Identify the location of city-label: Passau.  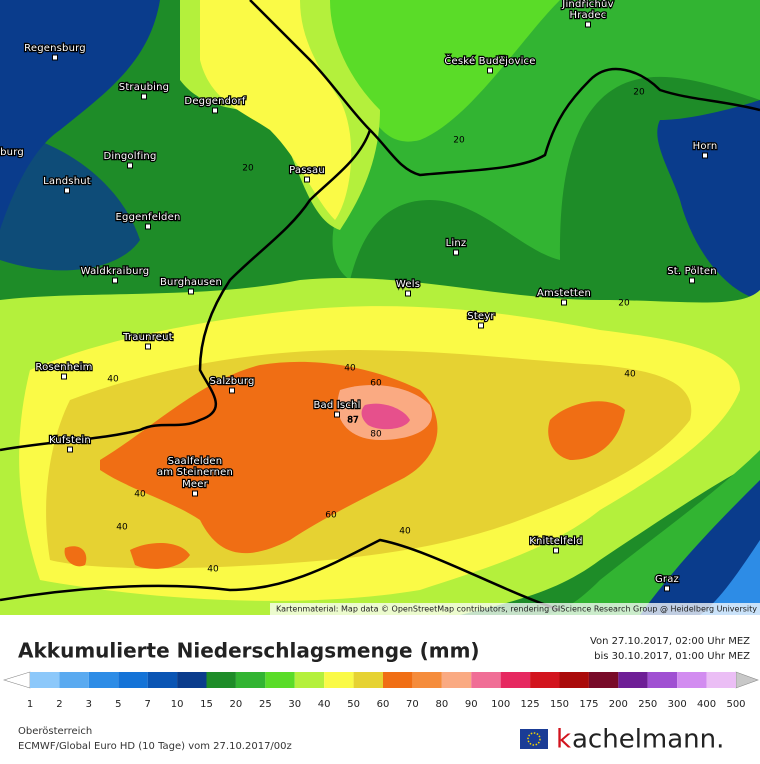
(307, 170).